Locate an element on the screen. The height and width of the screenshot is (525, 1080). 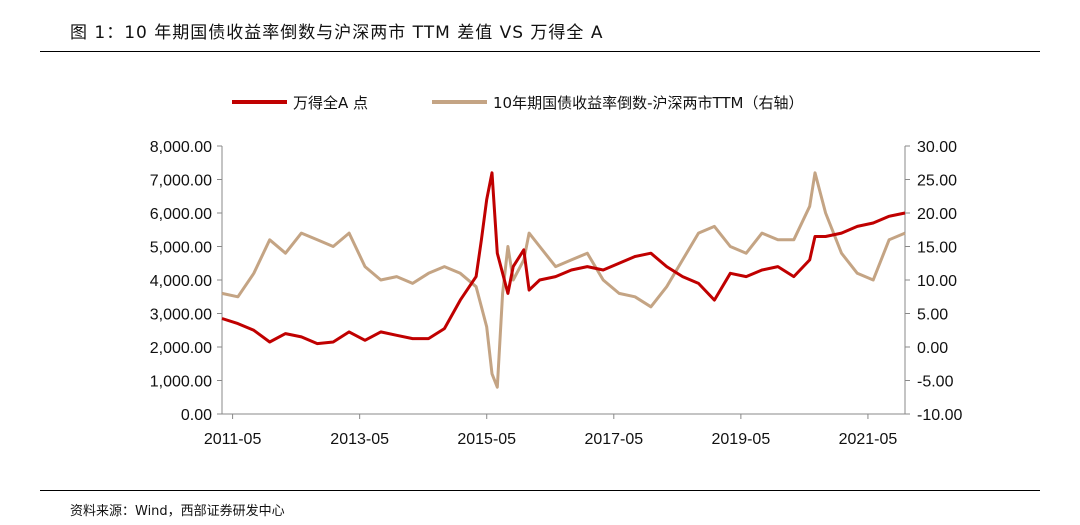
left-tick-label: 3,000.00 is located at coordinates (181, 315).